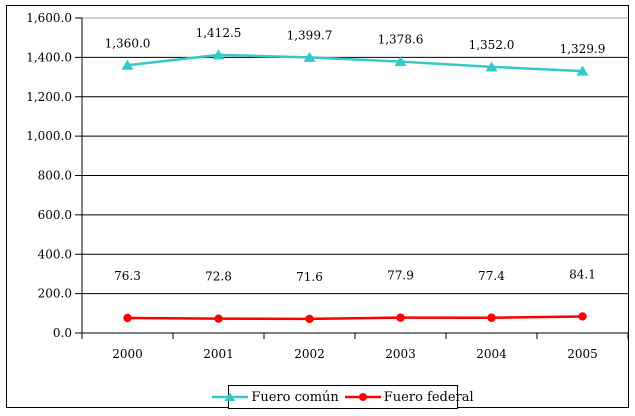 Image resolution: width=635 pixels, height=416 pixels. Describe the element at coordinates (55, 176) in the screenshot. I see `y-tick-label: 800.0` at that location.